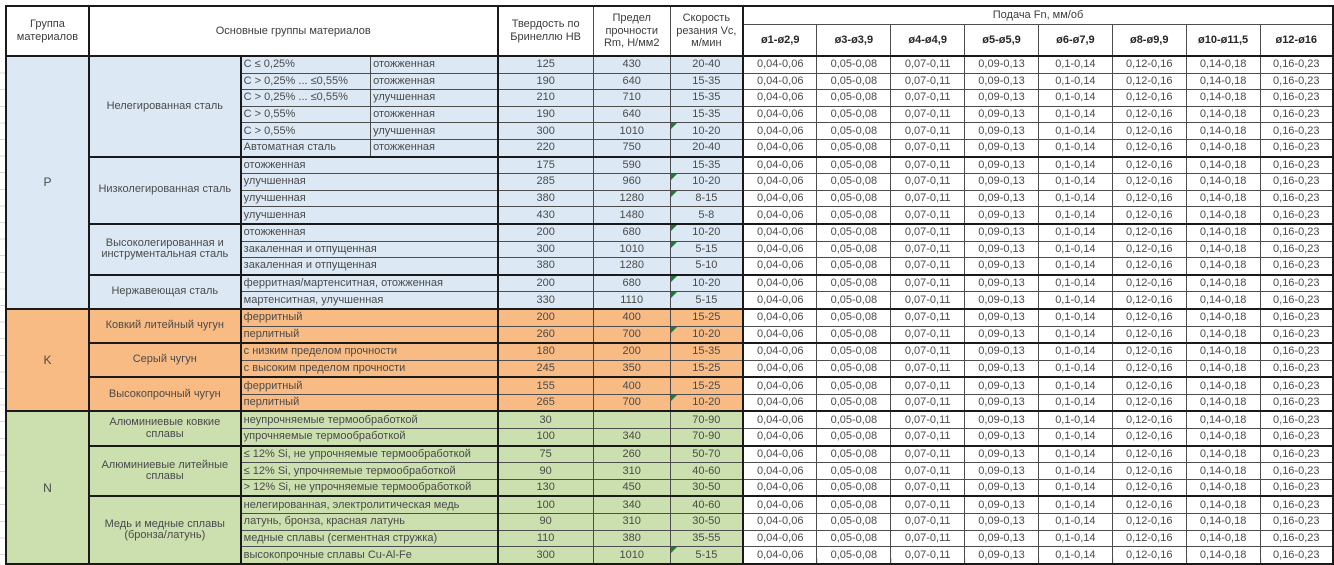 The height and width of the screenshot is (565, 1334). Describe the element at coordinates (545, 81) in the screenshot. I see `cell-hardness-hb: 190` at that location.